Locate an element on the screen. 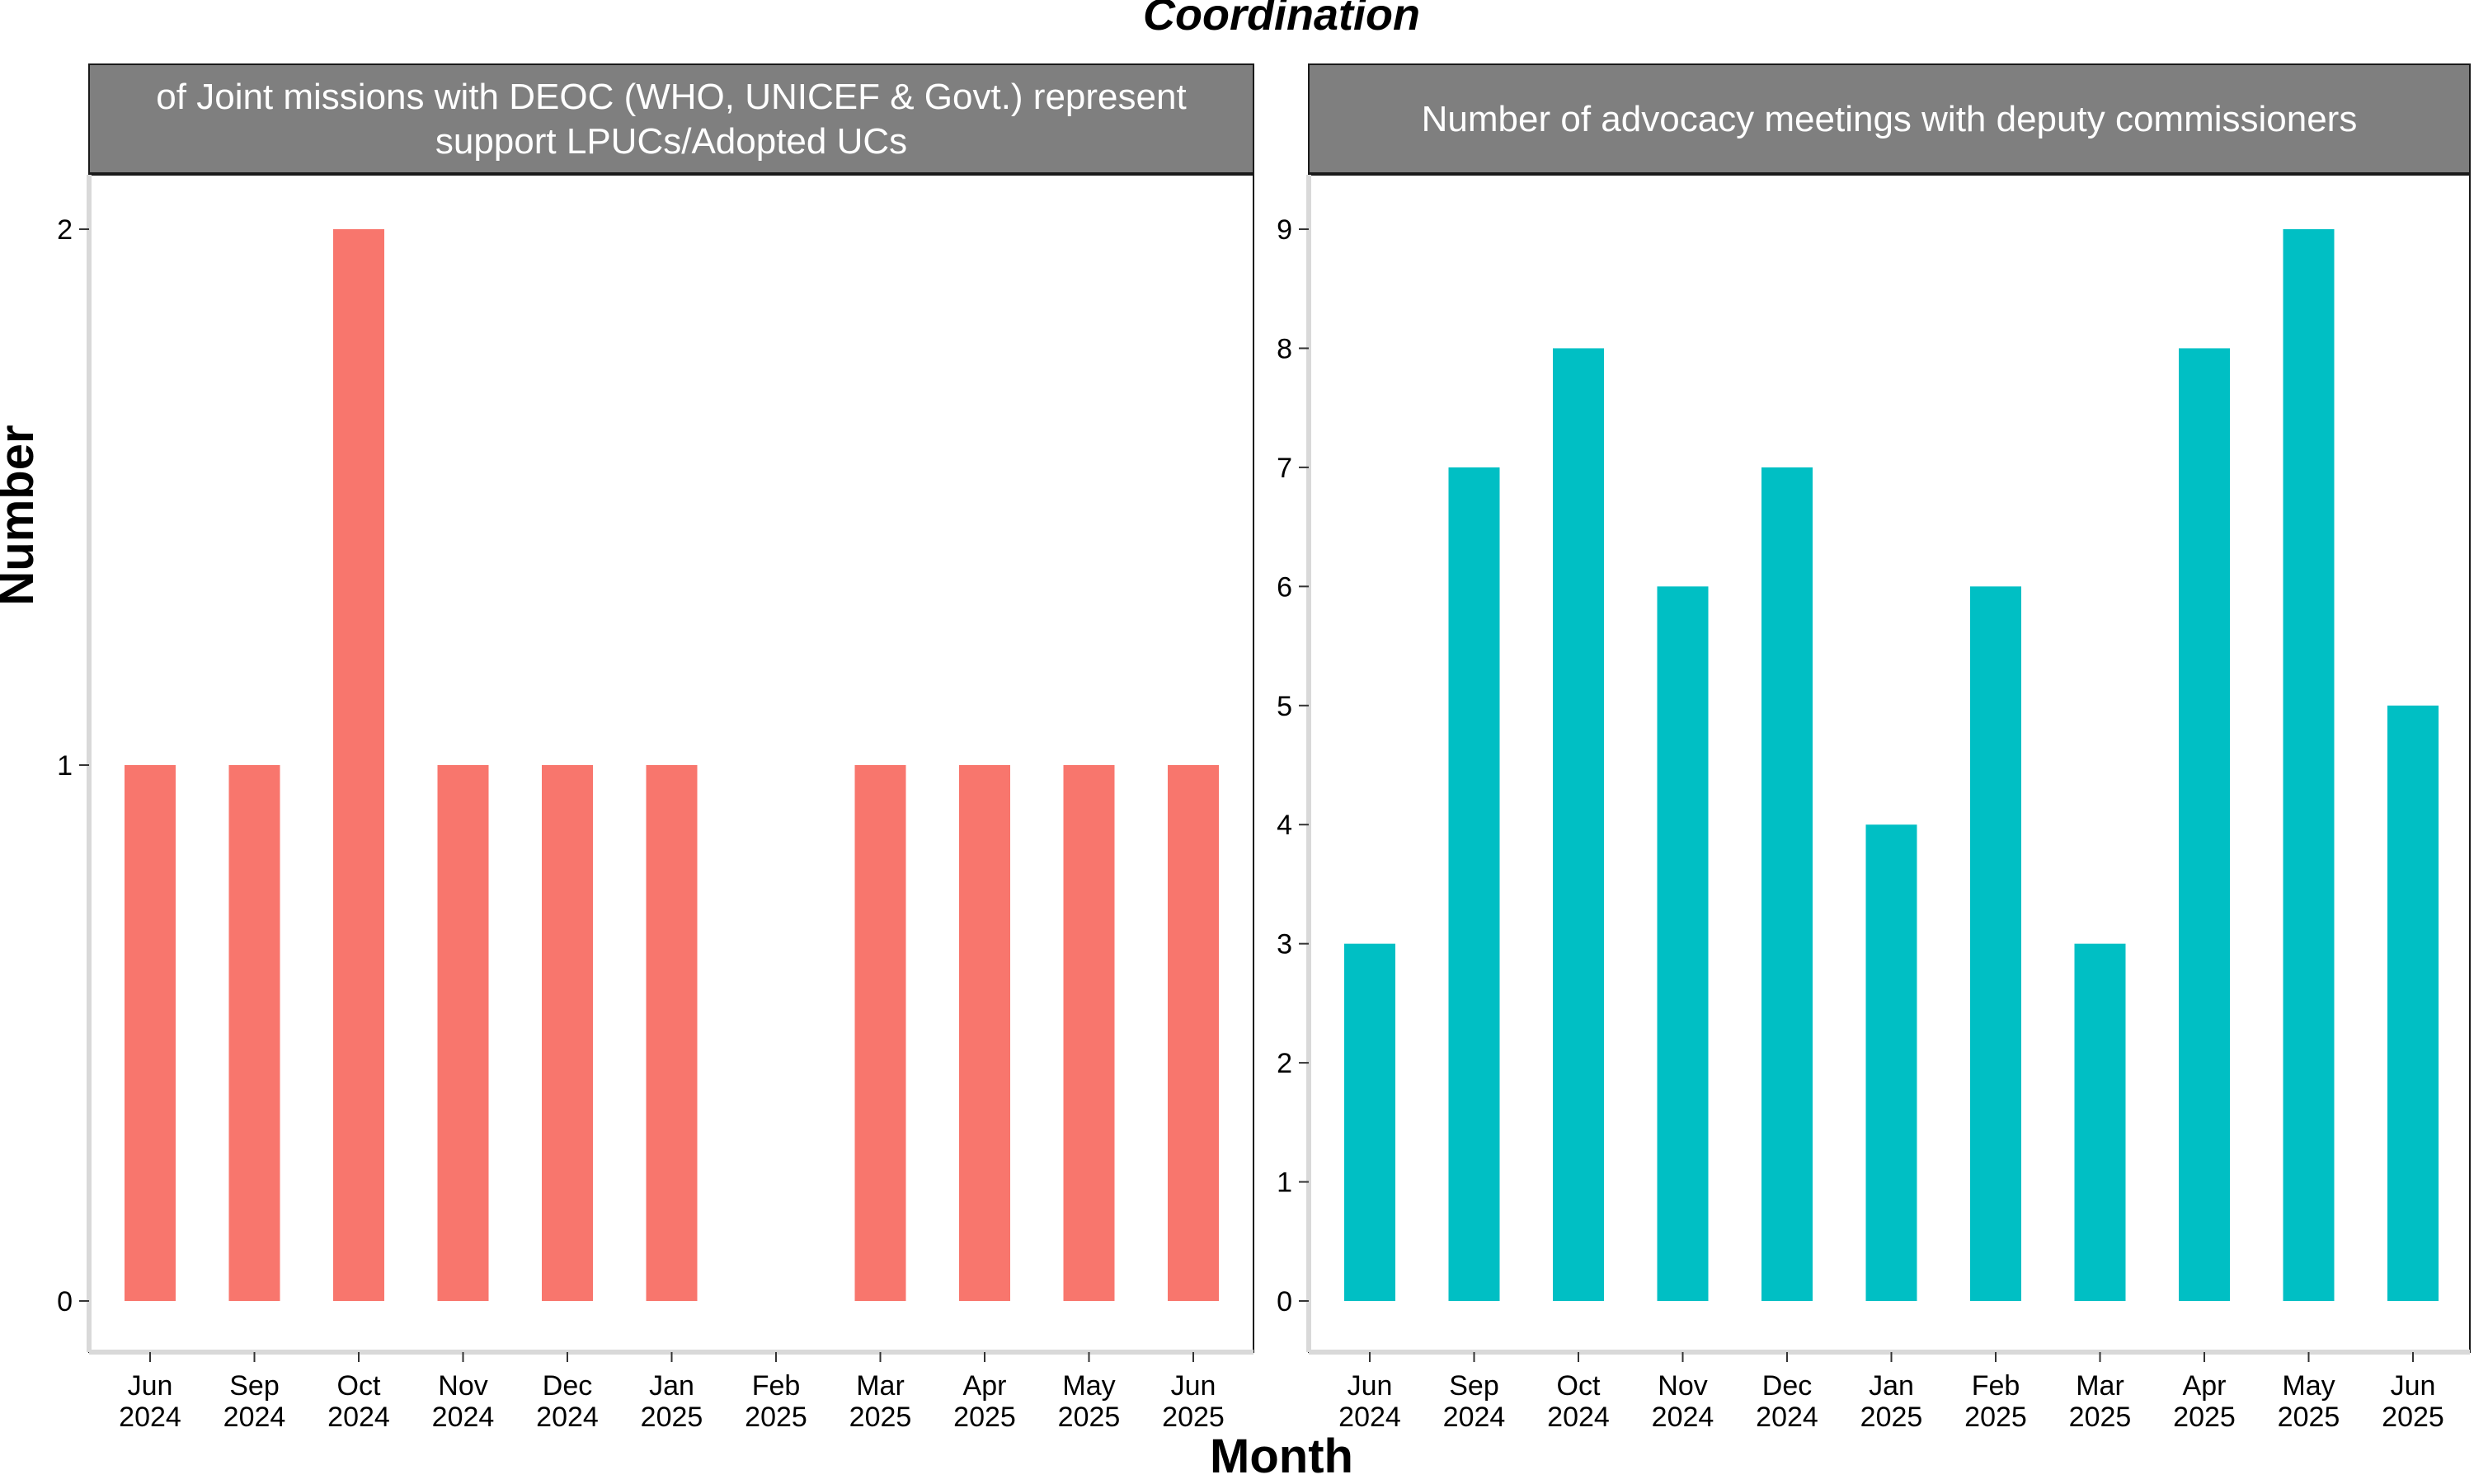 This screenshot has width=2474, height=1484. y-tick-label: 8 is located at coordinates (1284, 348).